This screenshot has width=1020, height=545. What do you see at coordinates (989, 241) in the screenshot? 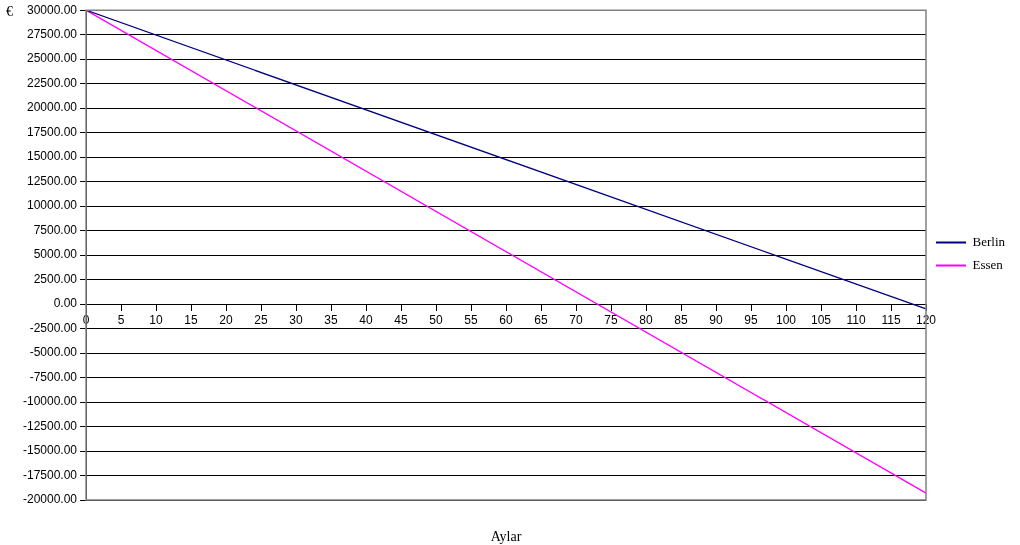
I see `legend-label: Berlin` at bounding box center [989, 241].